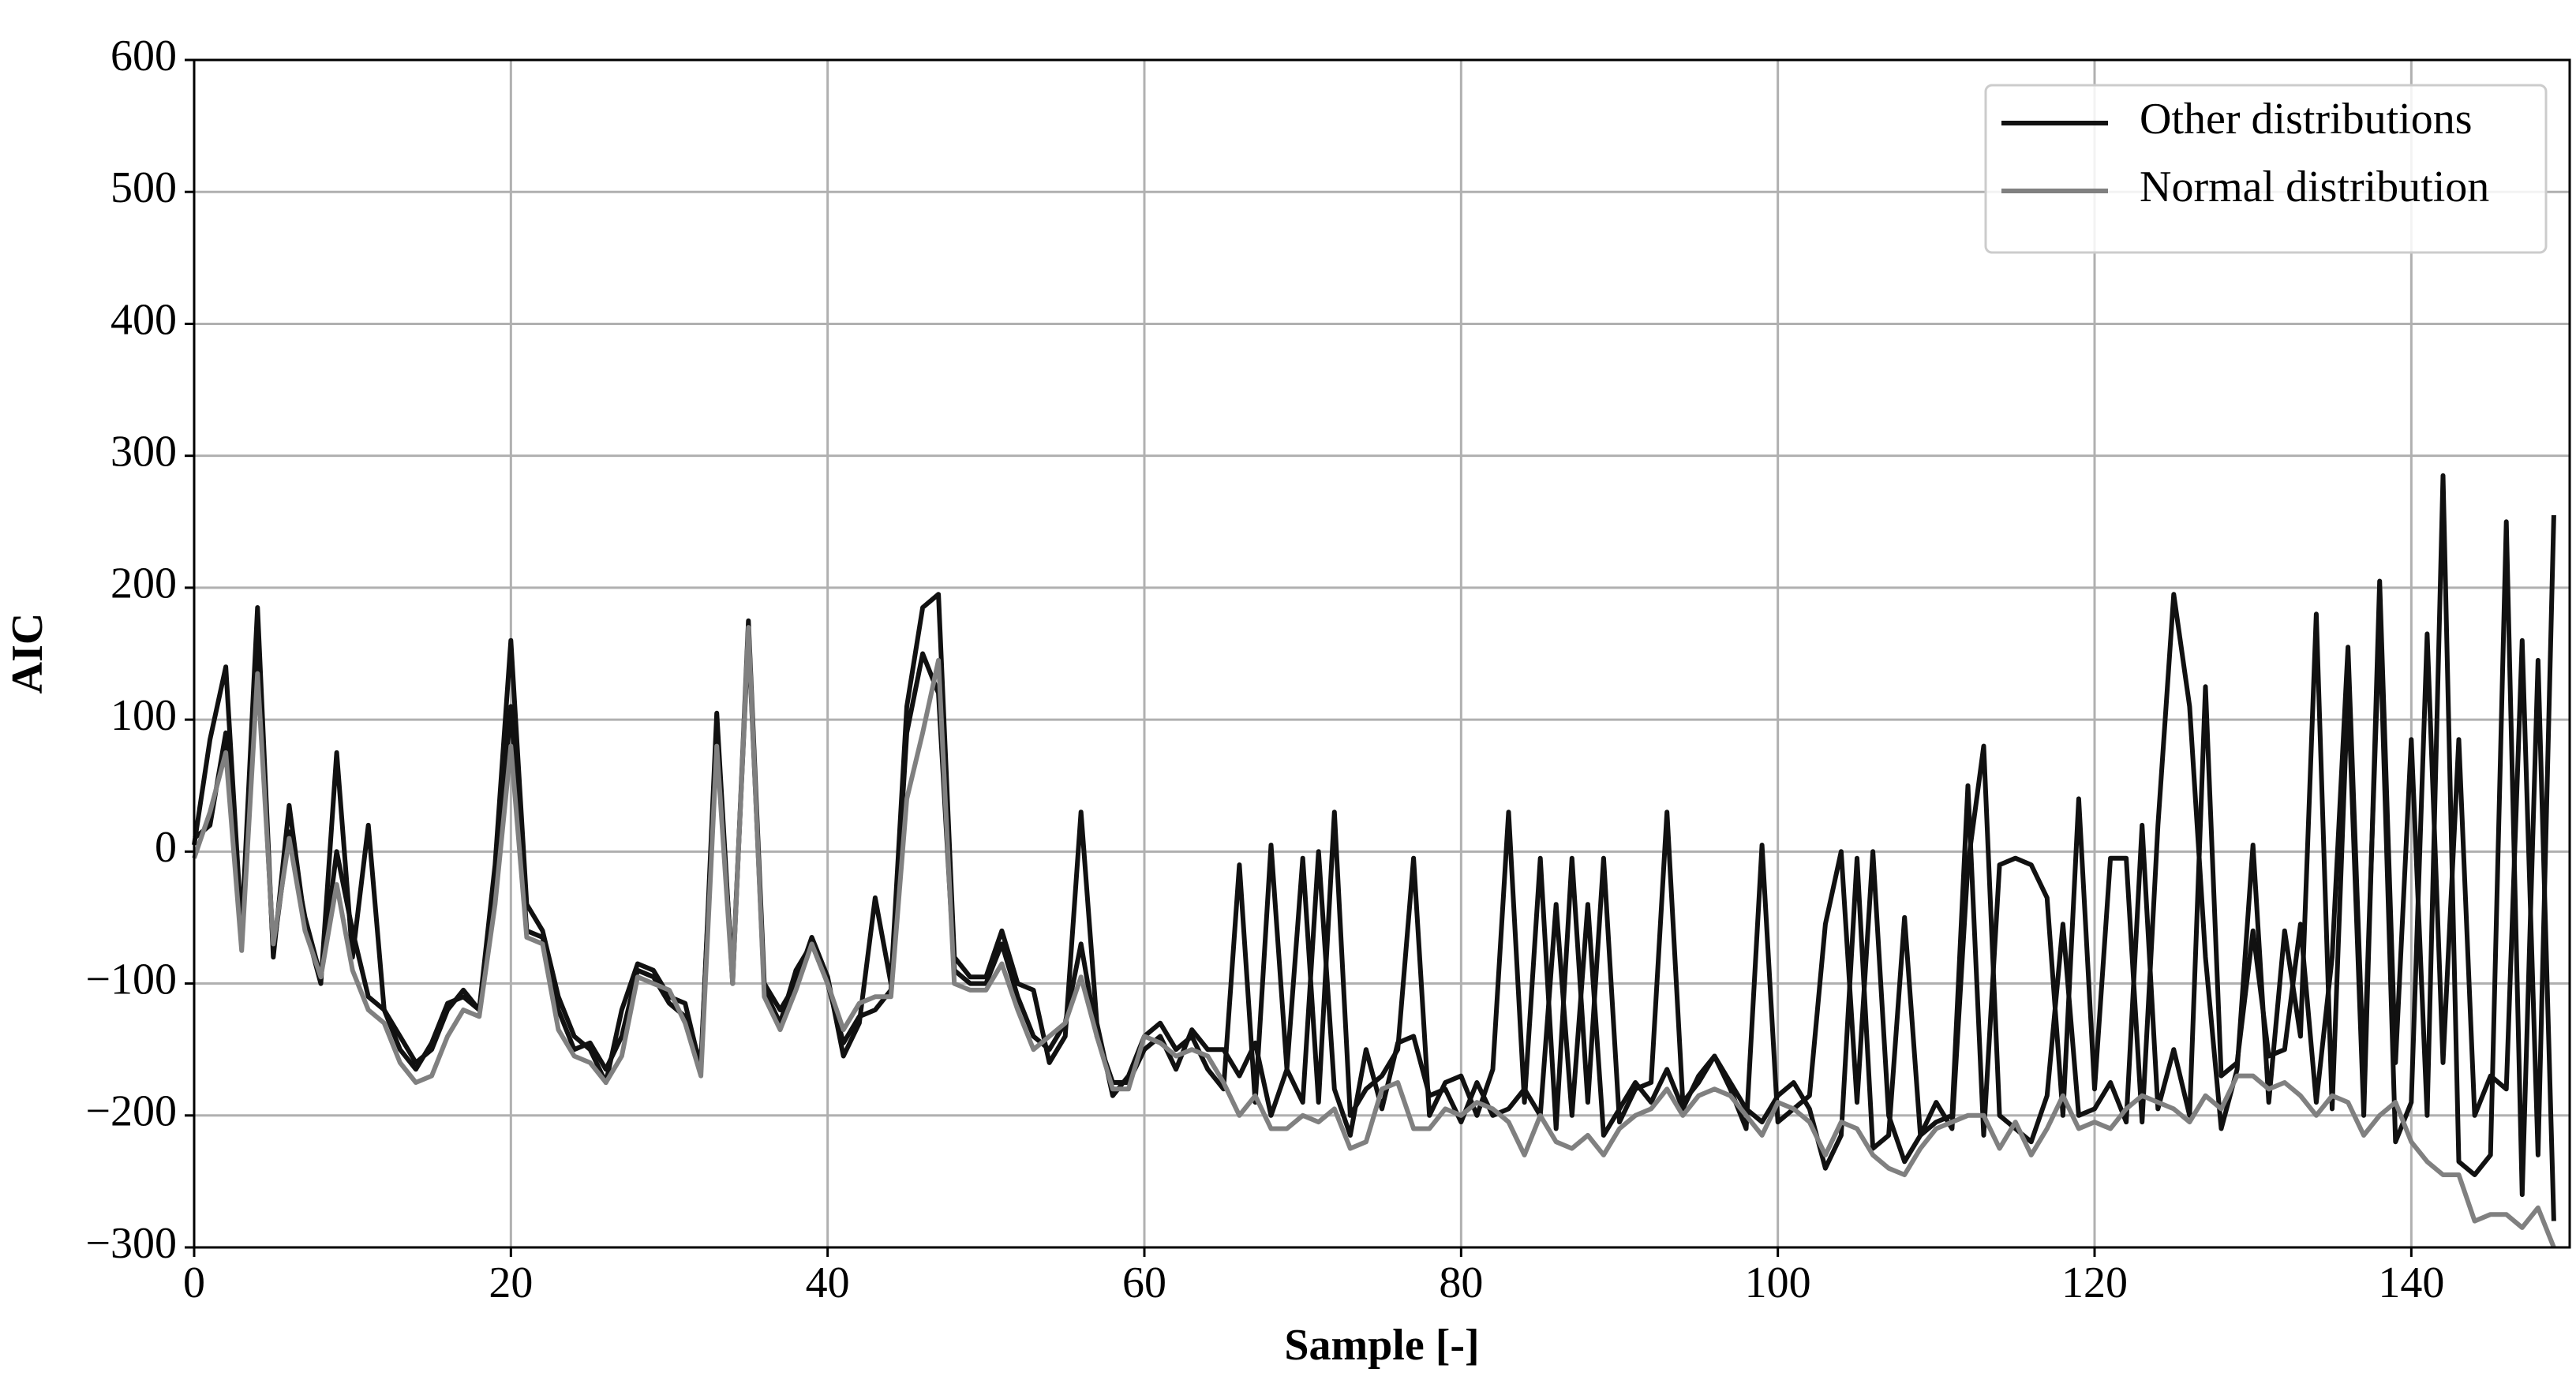 The height and width of the screenshot is (1391, 2576). What do you see at coordinates (166, 847) in the screenshot?
I see `y-tick-label: 0` at bounding box center [166, 847].